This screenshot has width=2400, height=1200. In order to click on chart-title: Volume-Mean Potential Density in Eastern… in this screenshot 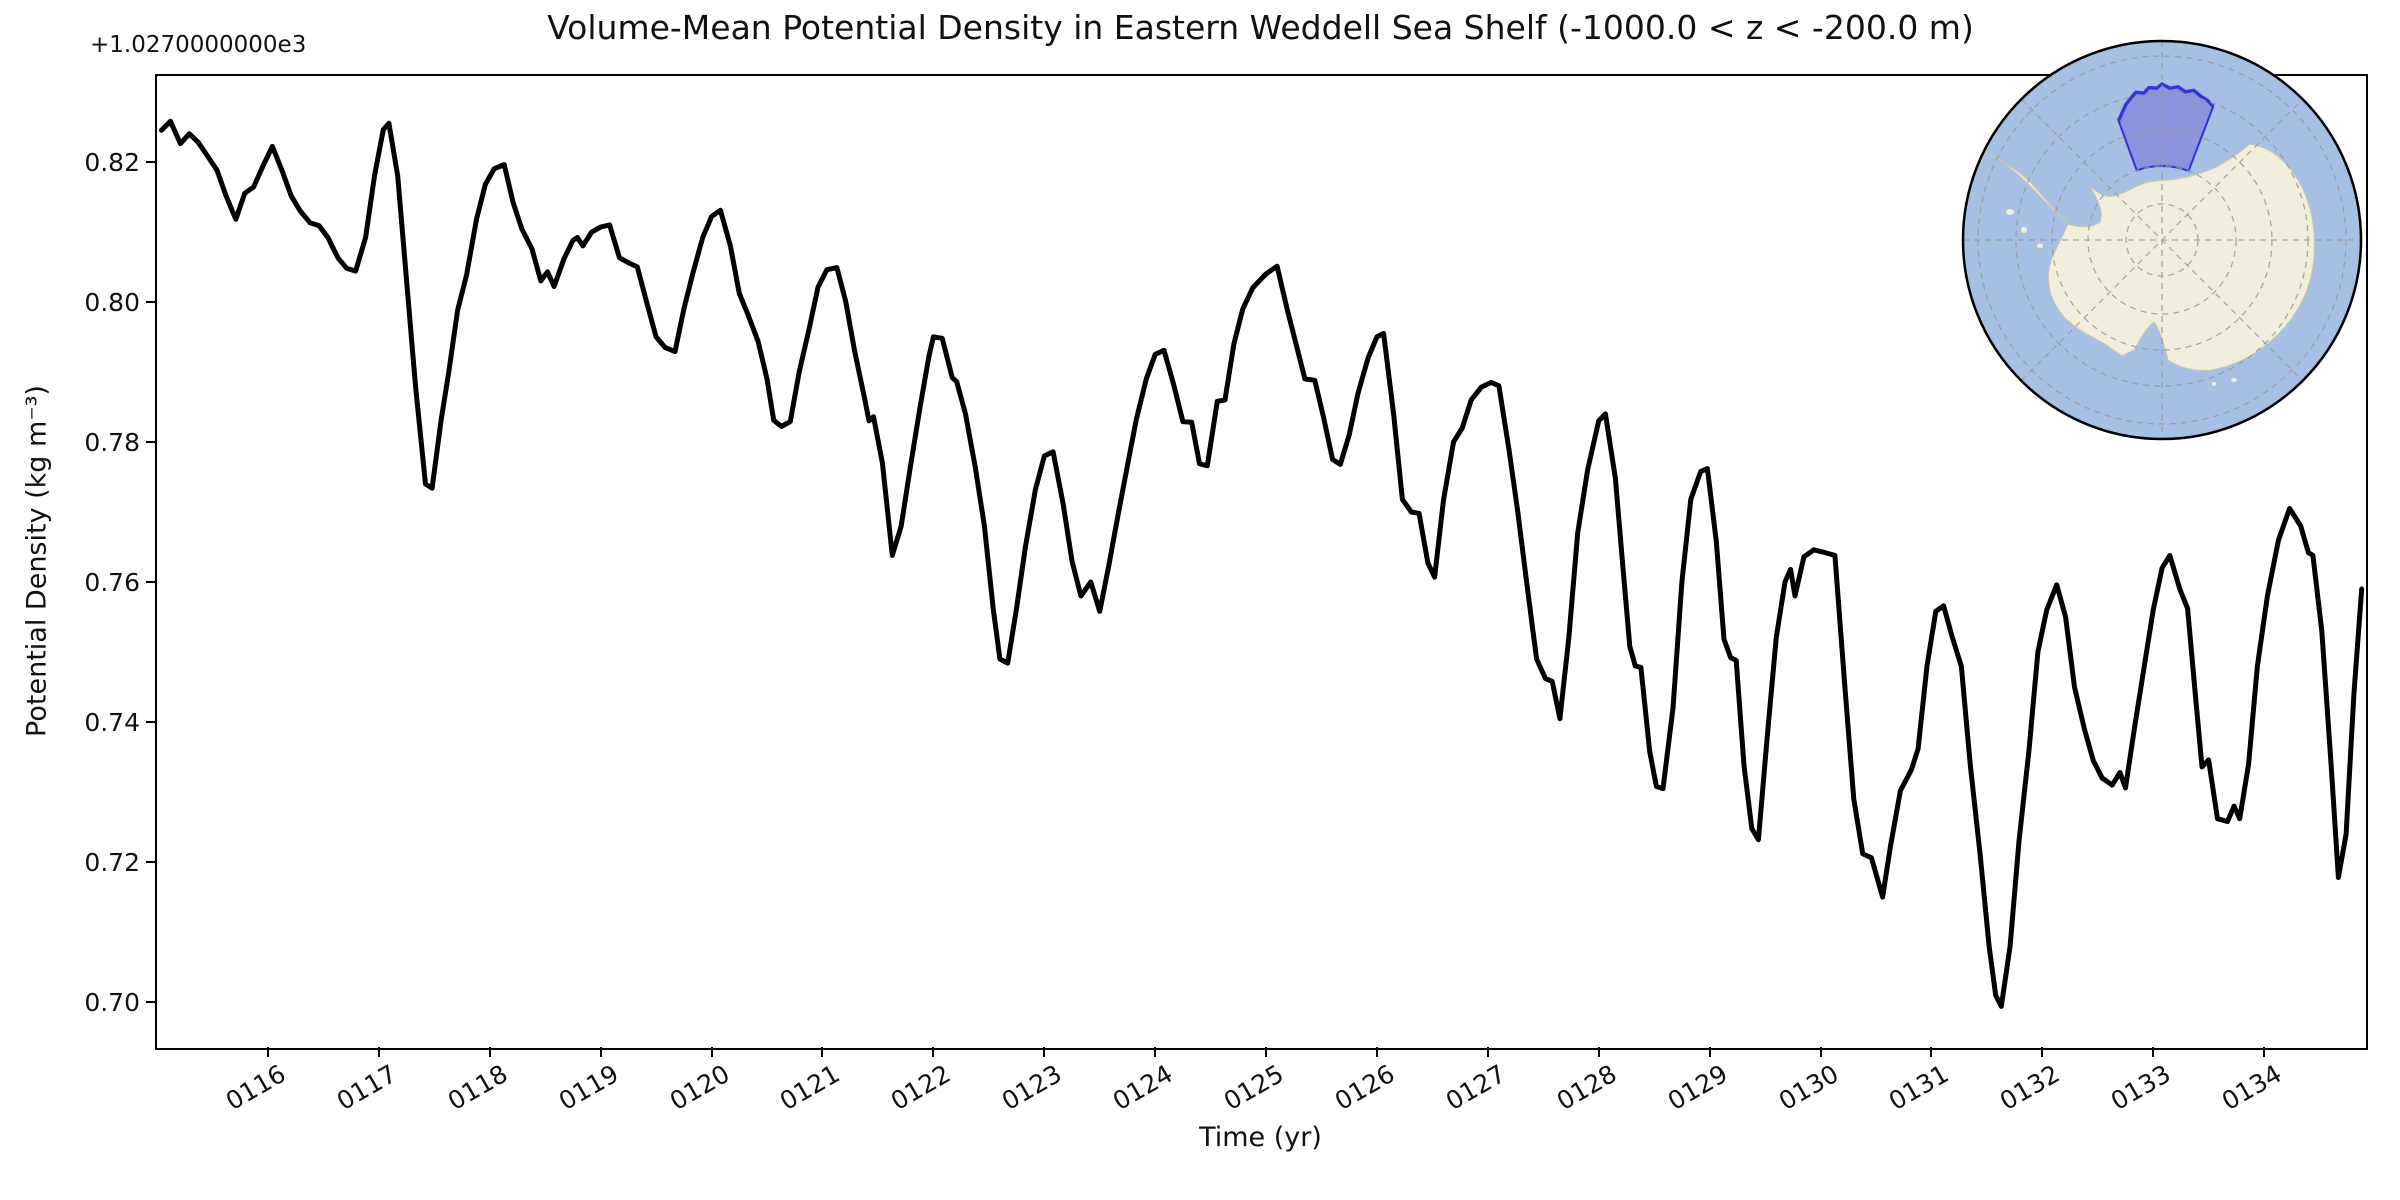, I will do `click(1260, 27)`.